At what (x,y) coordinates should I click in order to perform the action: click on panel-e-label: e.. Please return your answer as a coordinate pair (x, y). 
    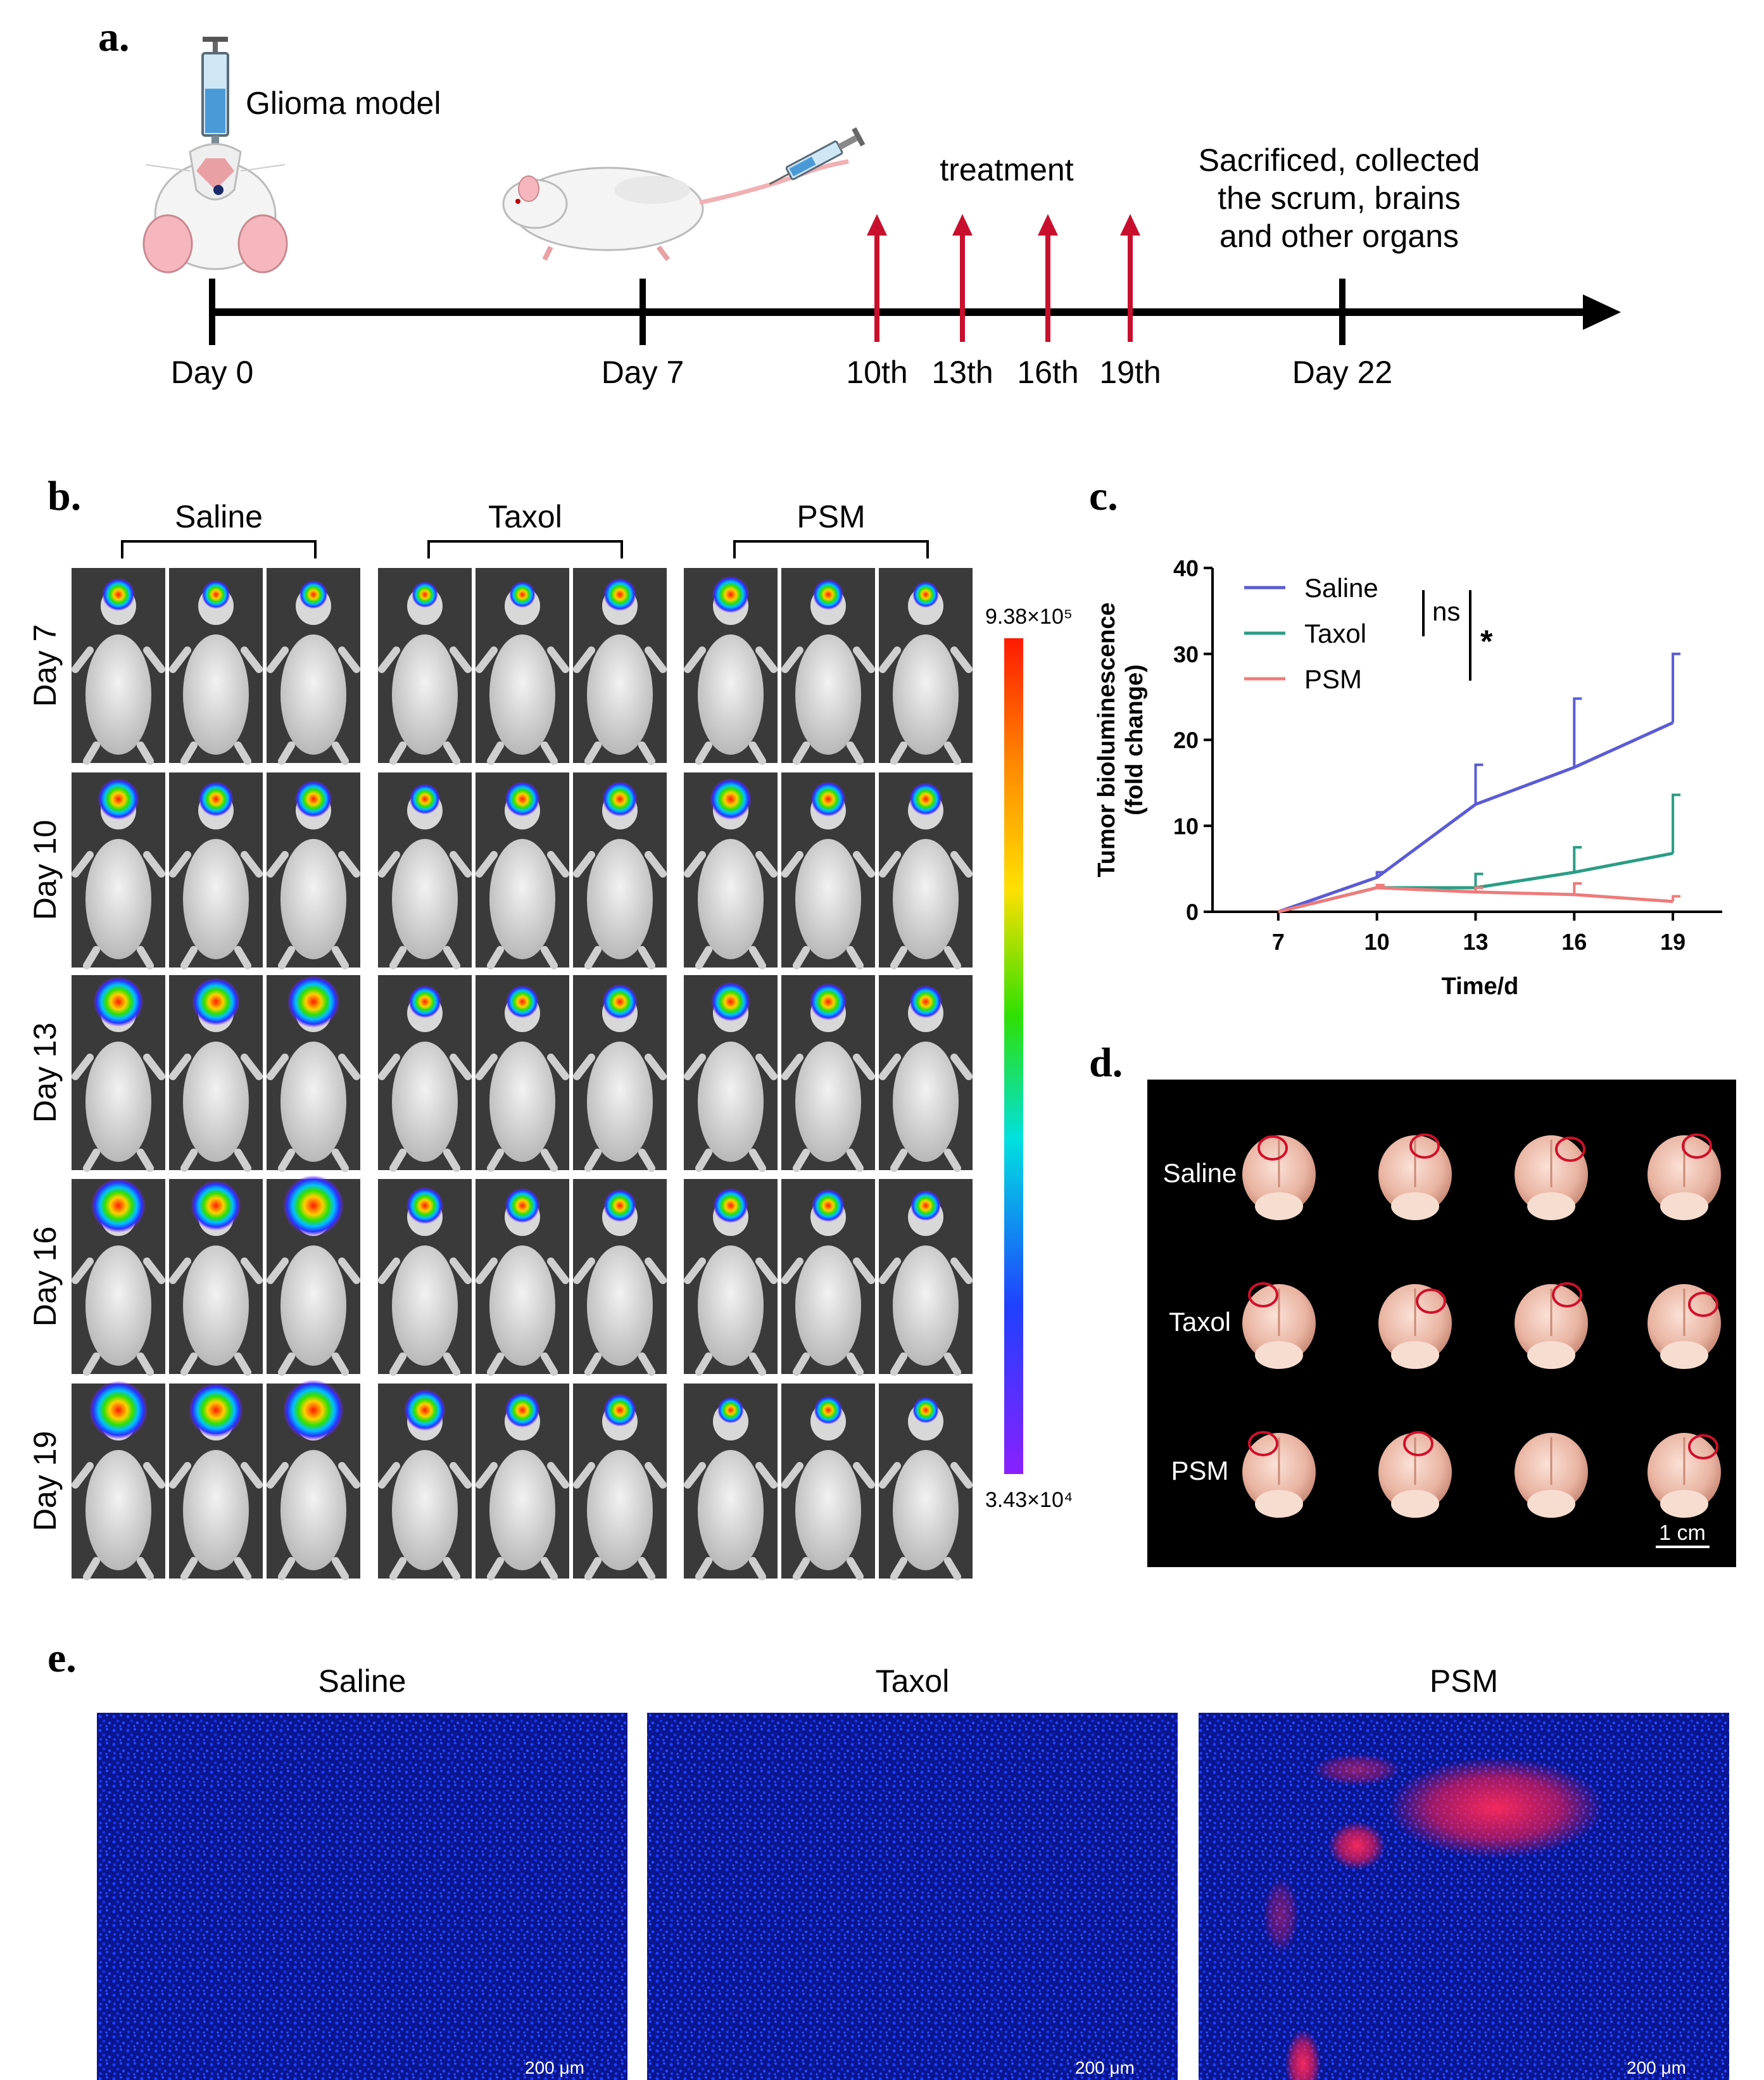
    Looking at the image, I should click on (62, 1658).